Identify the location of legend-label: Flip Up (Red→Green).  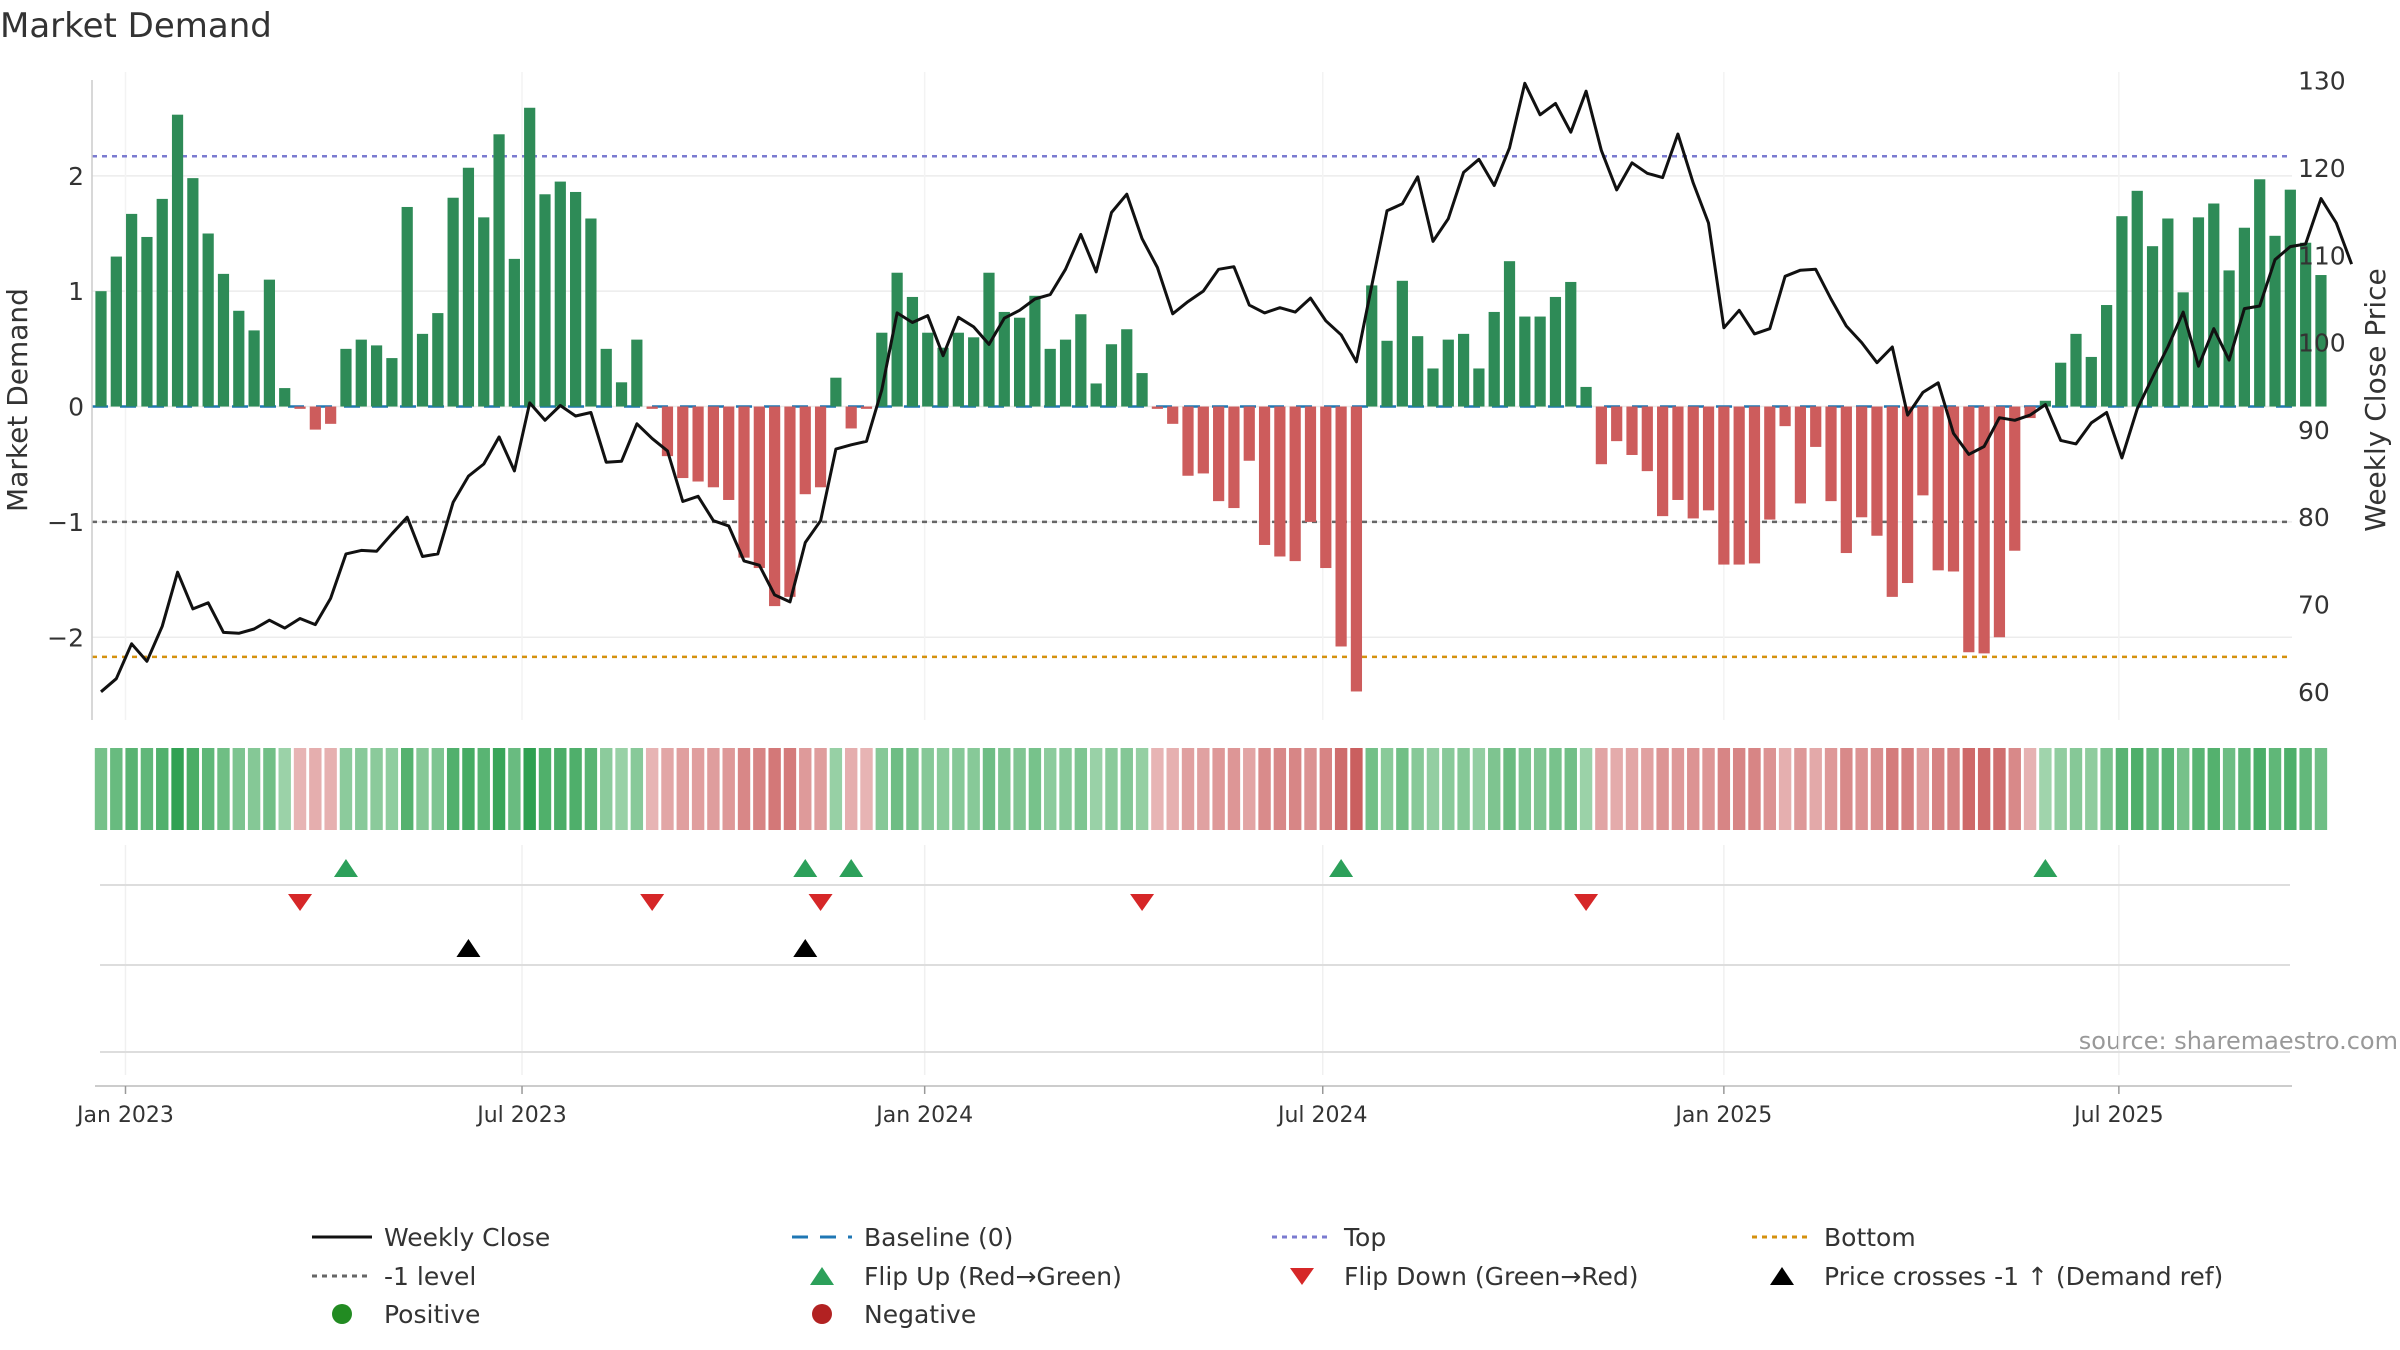
(993, 1276).